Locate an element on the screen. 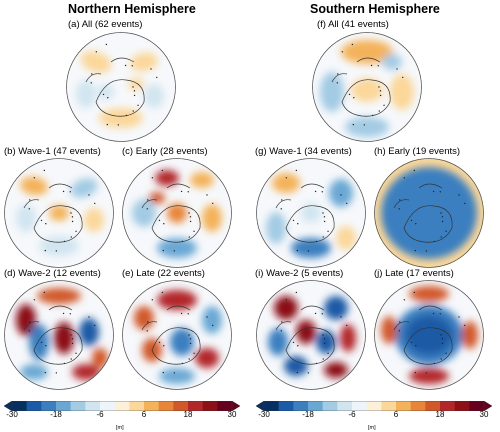 This screenshot has width=500, height=432. panel-label-c: (c) Early (28 events) is located at coordinates (165, 151).